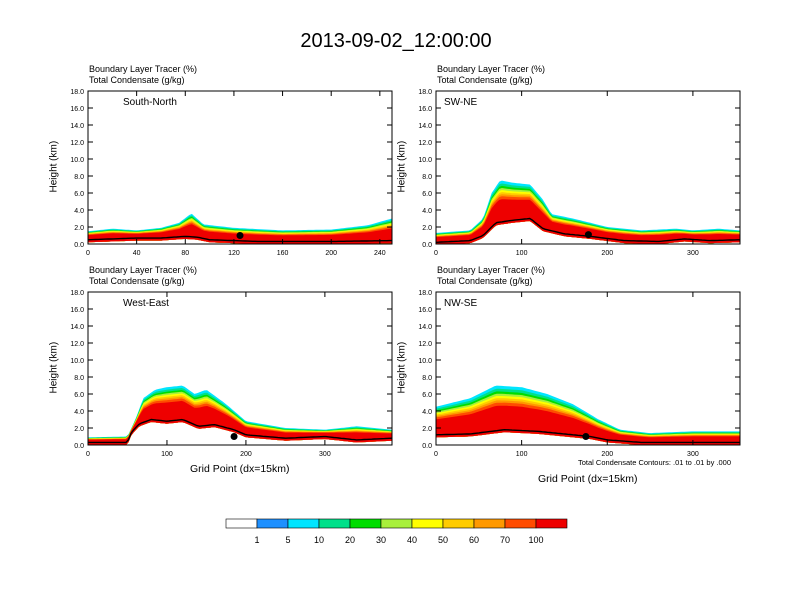 The width and height of the screenshot is (792, 612). Describe the element at coordinates (137, 80) in the screenshot. I see `panel-1-title-line-2: Total Condensate (g/kg)` at that location.